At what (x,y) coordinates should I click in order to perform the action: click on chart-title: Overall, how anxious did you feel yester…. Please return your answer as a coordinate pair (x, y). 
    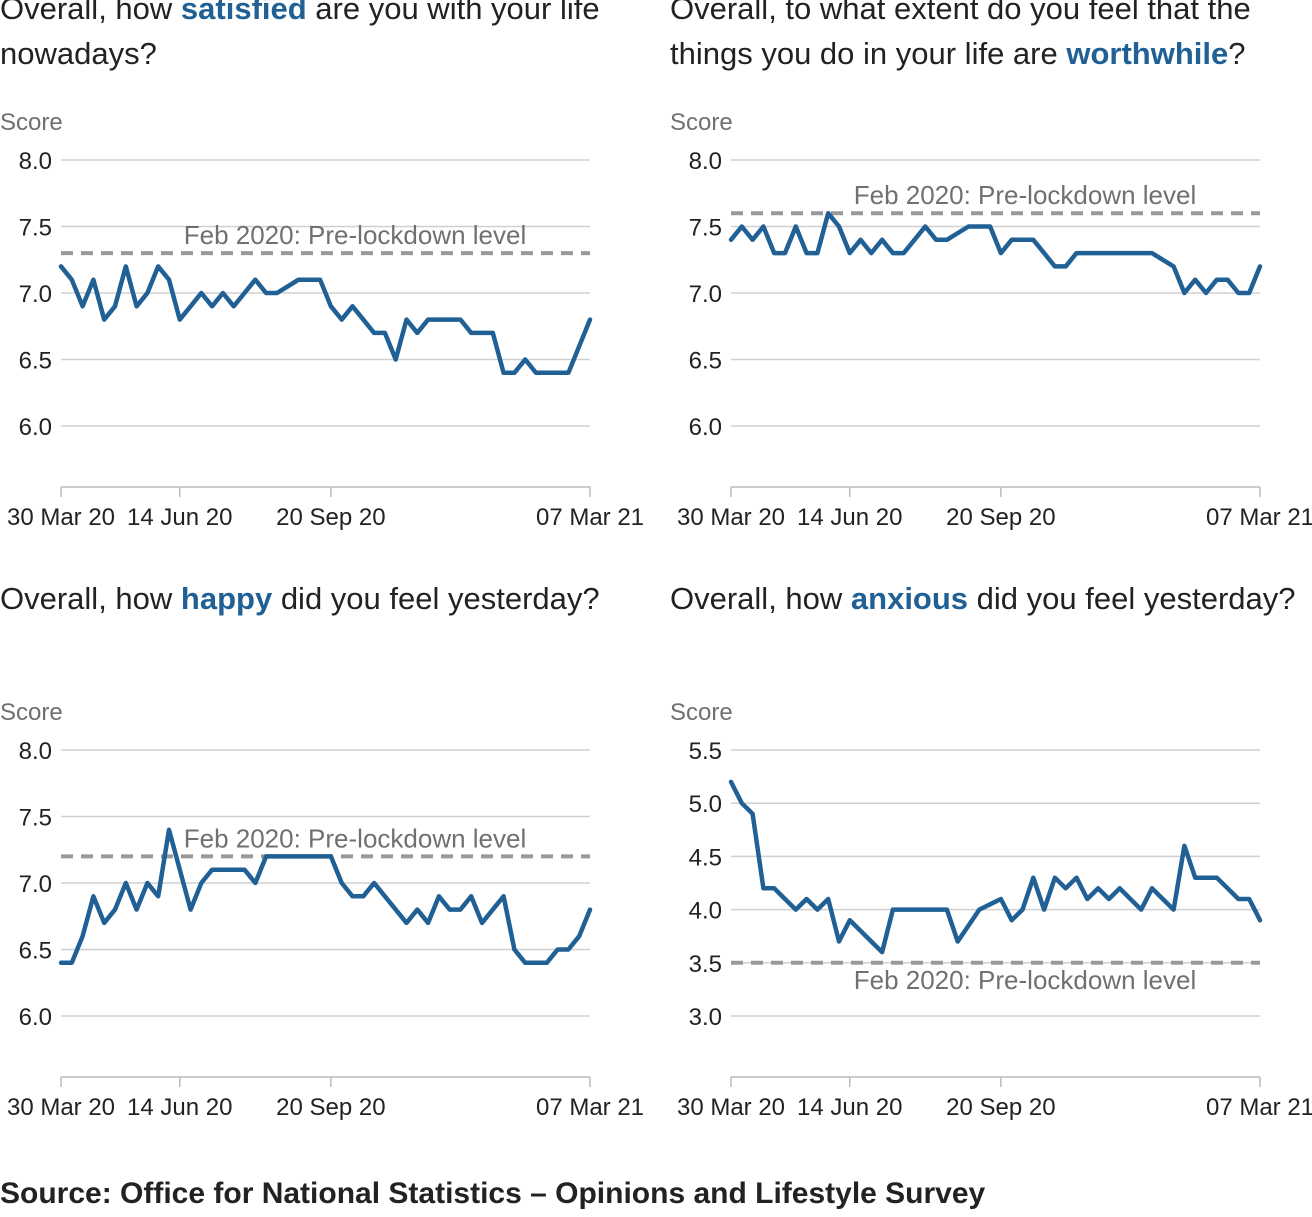
    Looking at the image, I should click on (991, 598).